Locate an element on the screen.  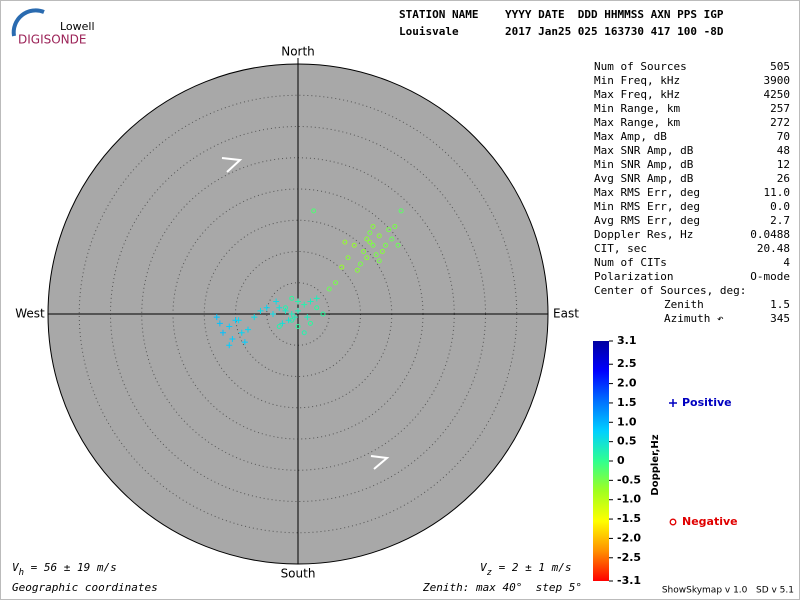
stat-value: 12 is located at coordinates (783, 164).